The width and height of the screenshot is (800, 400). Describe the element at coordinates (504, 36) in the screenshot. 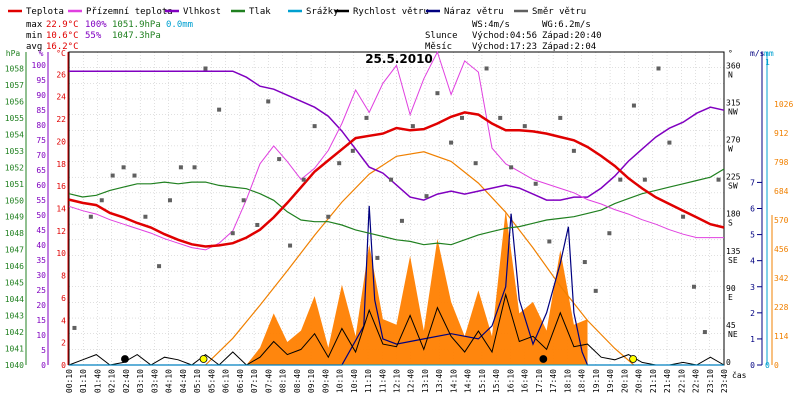

I see `sunrise-time: Východ:04:56` at that location.